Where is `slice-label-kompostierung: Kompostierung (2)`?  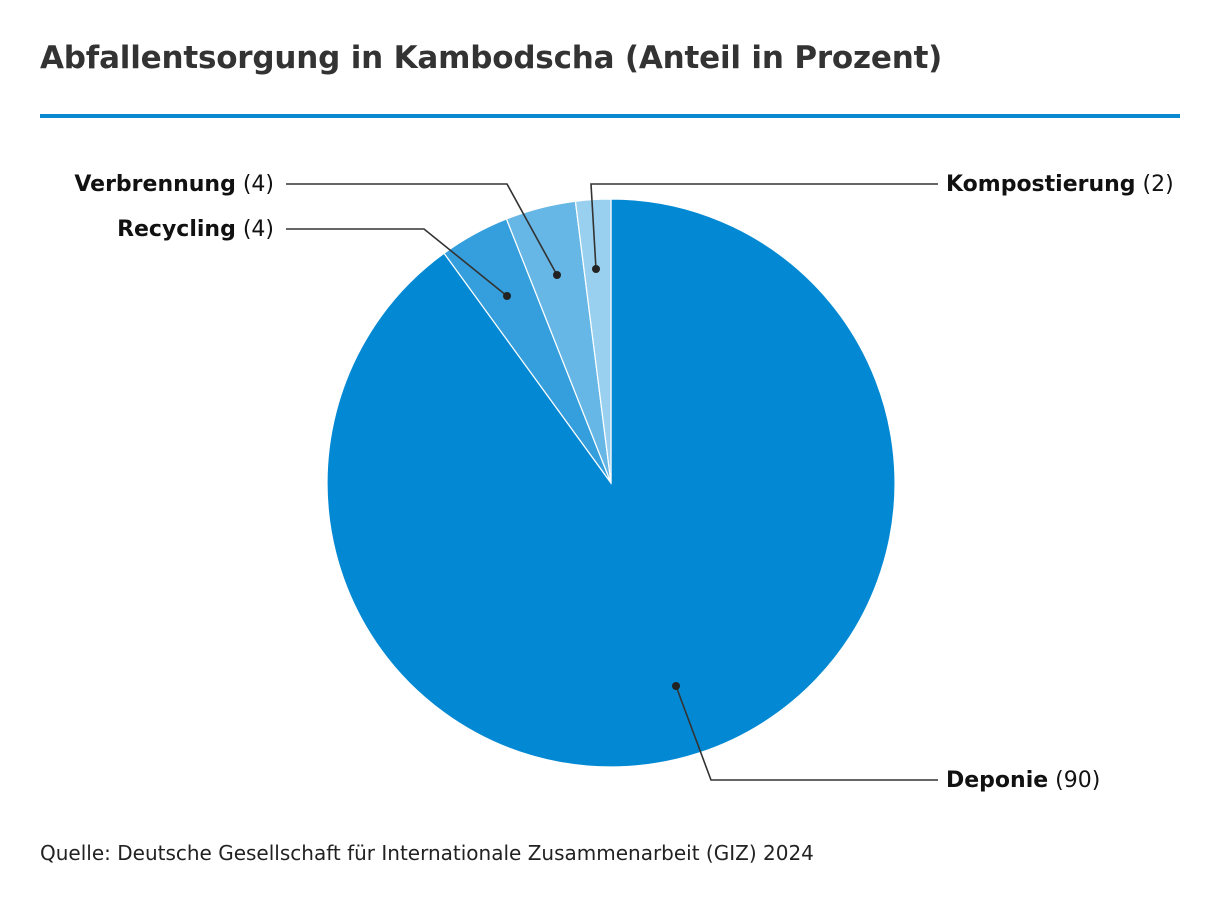
slice-label-kompostierung: Kompostierung (2) is located at coordinates (1060, 184).